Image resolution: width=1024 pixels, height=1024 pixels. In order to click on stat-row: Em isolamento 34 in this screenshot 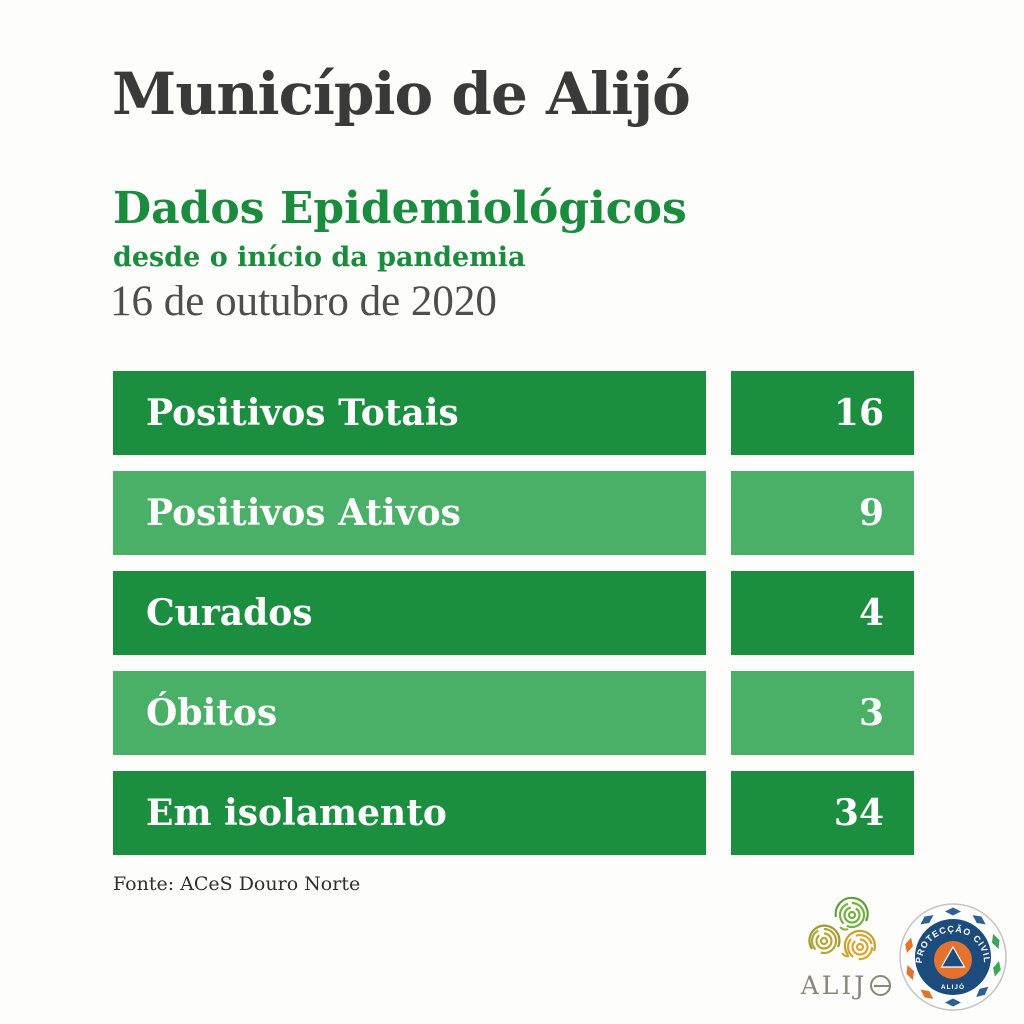, I will do `click(513, 813)`.